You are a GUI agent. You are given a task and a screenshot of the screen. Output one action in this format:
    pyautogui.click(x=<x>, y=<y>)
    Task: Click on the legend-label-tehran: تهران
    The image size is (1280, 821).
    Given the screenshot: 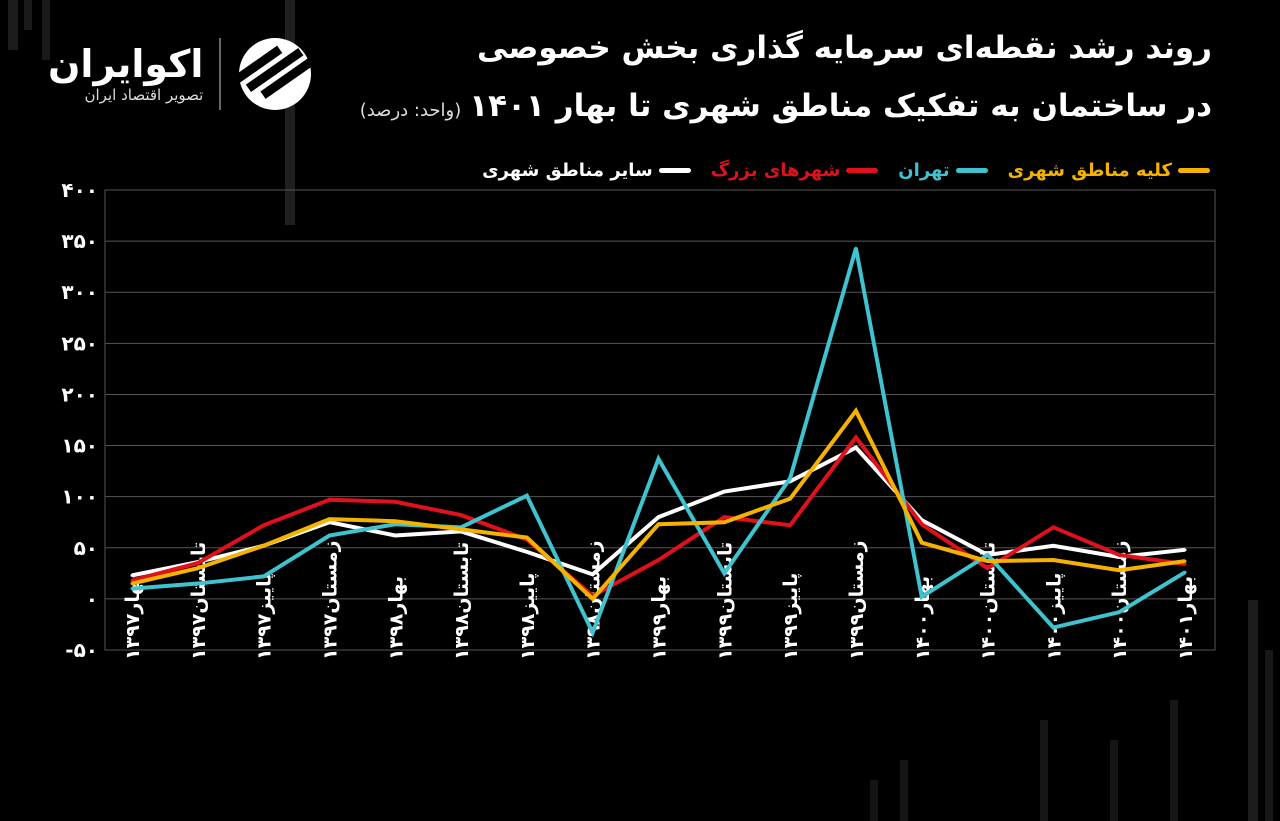 What is the action you would take?
    pyautogui.click(x=924, y=170)
    